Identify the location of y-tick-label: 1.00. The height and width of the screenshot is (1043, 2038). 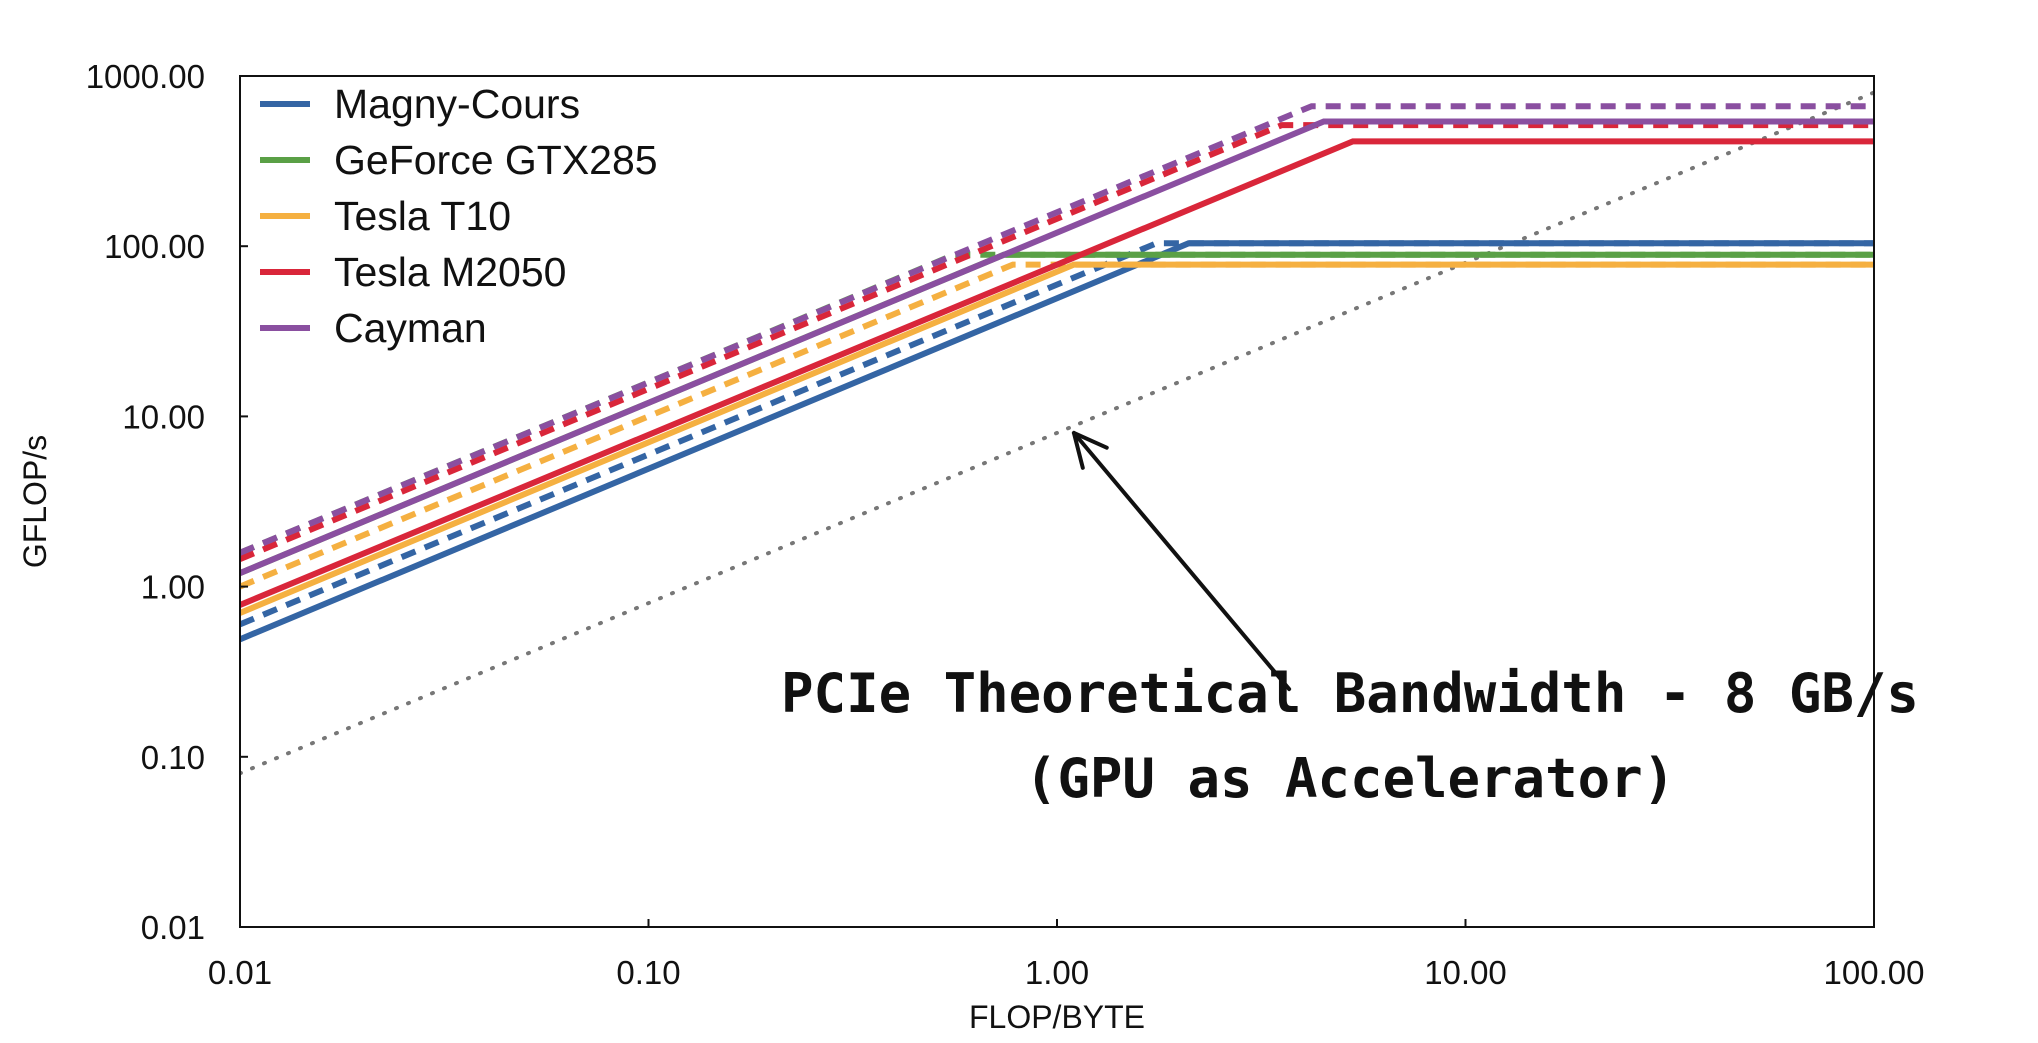
(173, 587).